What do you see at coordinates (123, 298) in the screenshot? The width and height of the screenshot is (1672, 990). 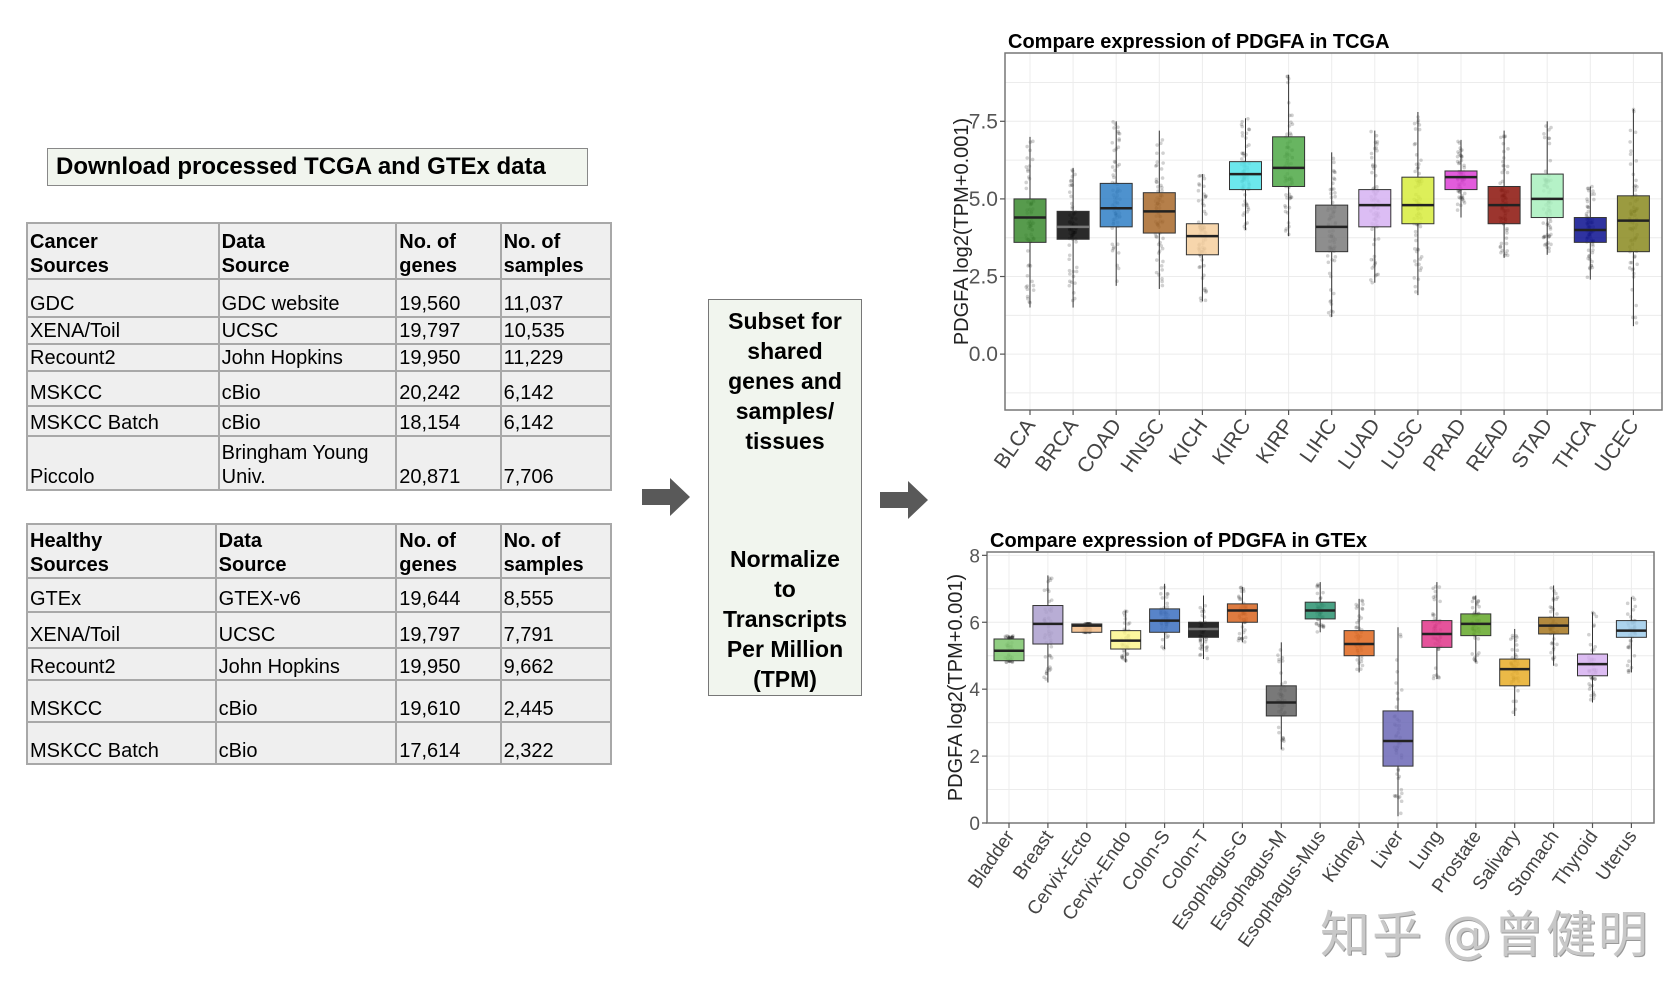 I see `table-cell: GDC` at bounding box center [123, 298].